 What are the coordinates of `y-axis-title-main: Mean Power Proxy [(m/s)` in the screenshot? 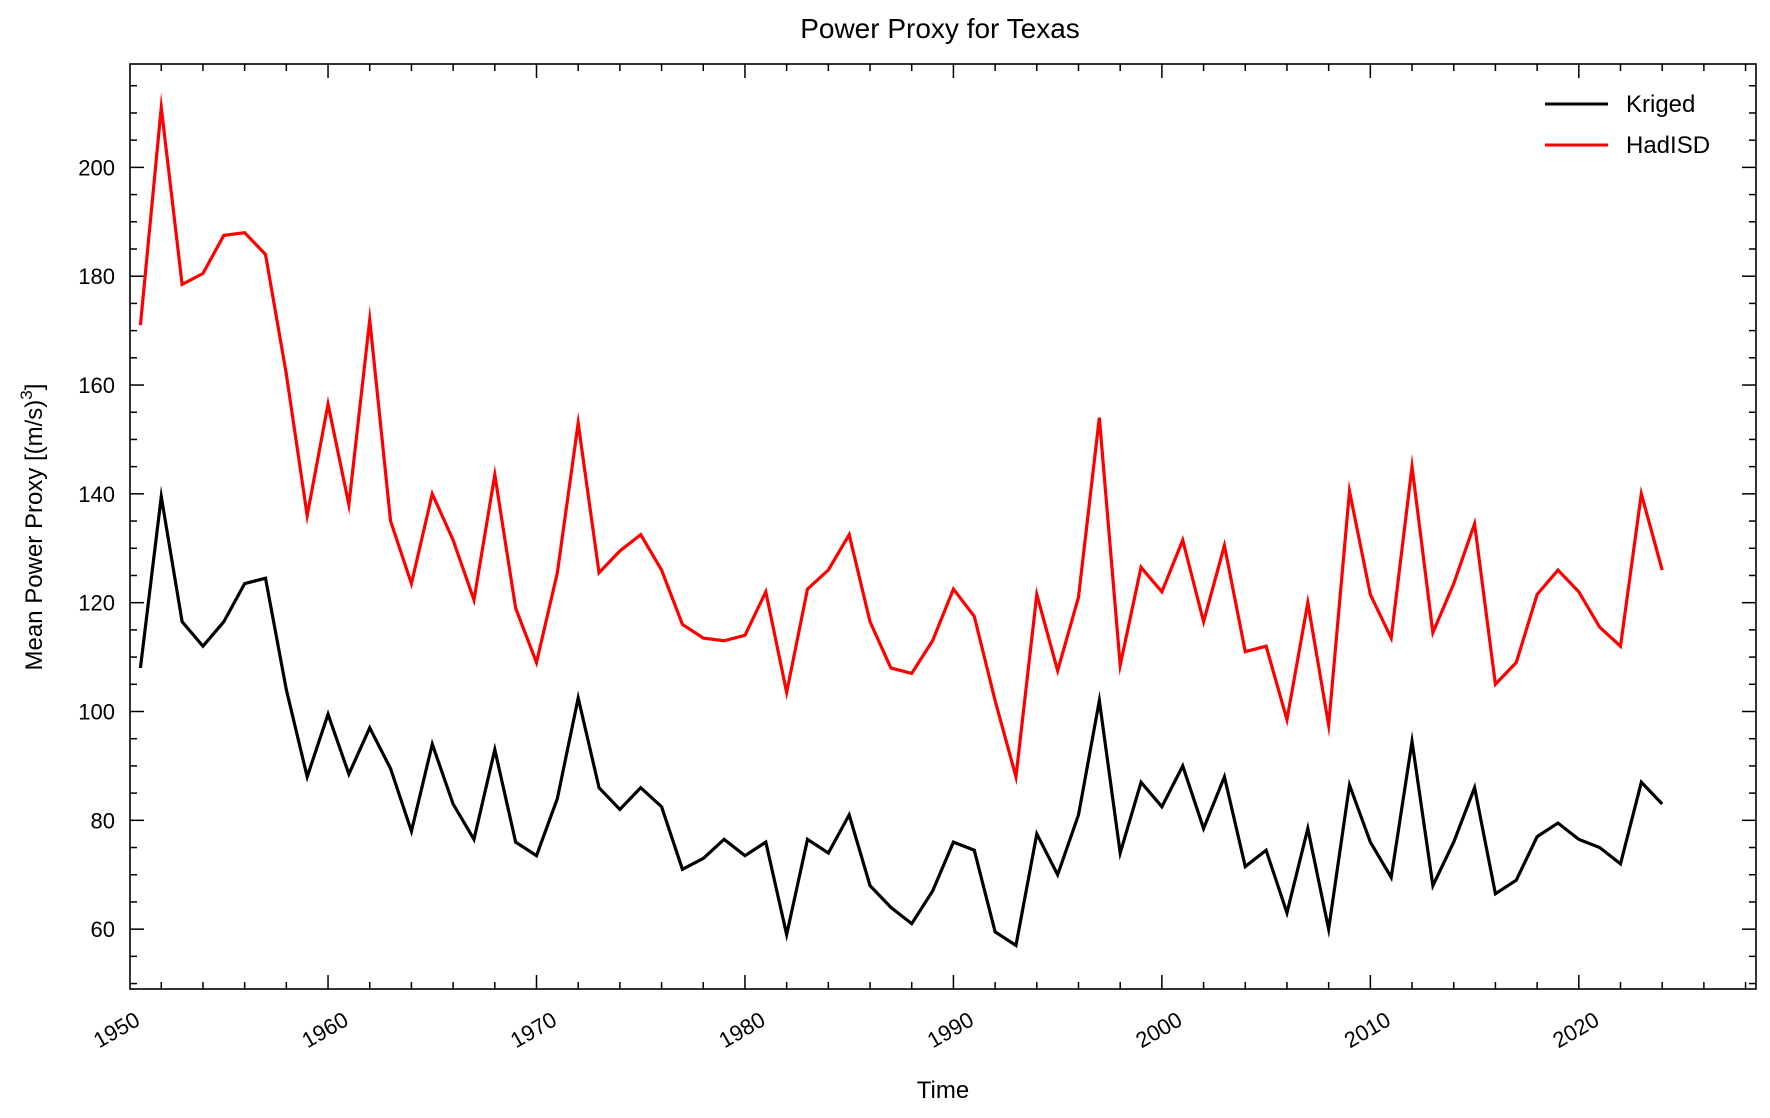 It's located at (34, 535).